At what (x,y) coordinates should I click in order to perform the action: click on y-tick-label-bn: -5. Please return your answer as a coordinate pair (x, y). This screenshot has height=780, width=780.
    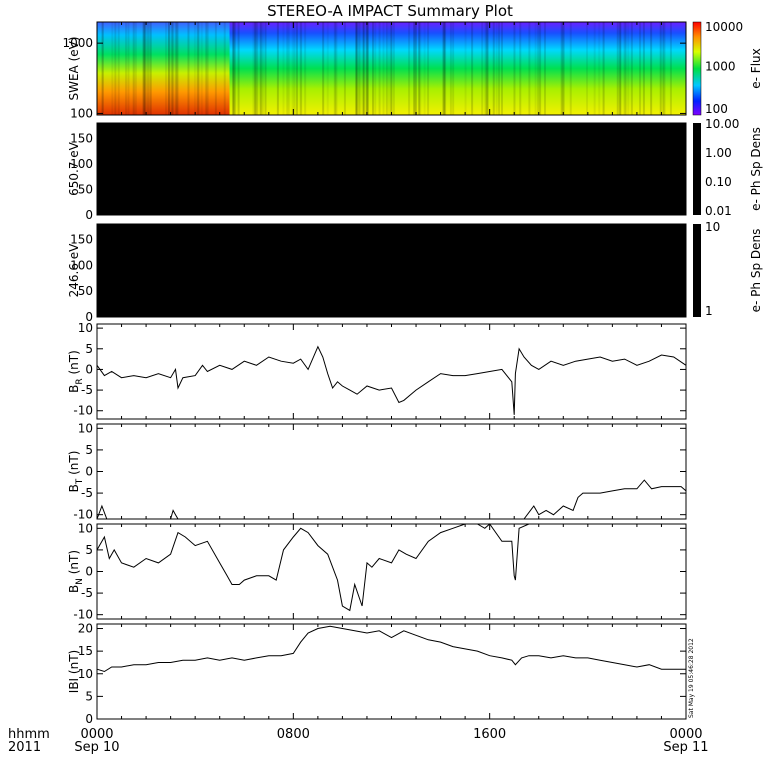
    Looking at the image, I should click on (87, 593).